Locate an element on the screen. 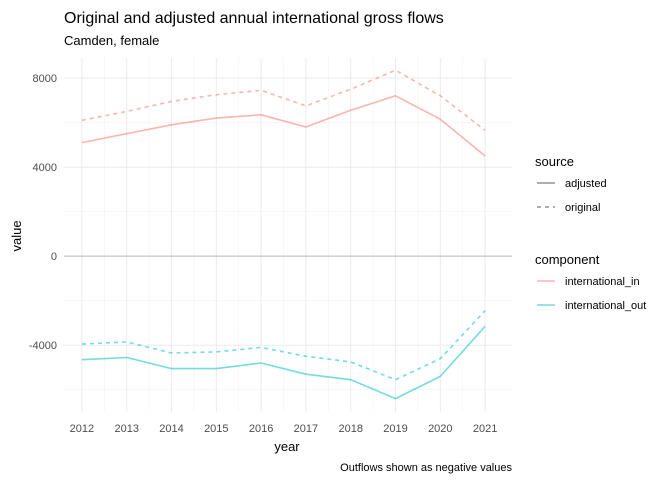 The height and width of the screenshot is (480, 672). x-tick-label: 2017 is located at coordinates (306, 429).